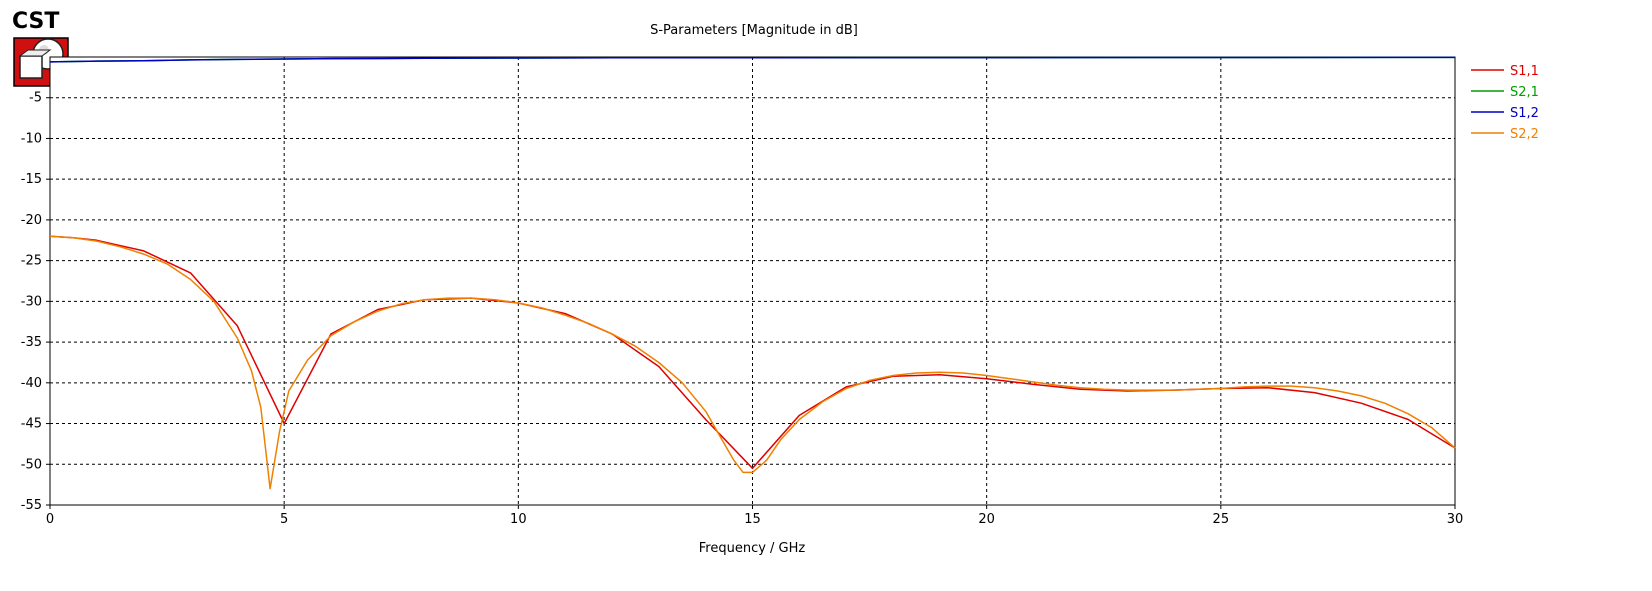  I want to click on legend-label: S2,1, so click(1524, 92).